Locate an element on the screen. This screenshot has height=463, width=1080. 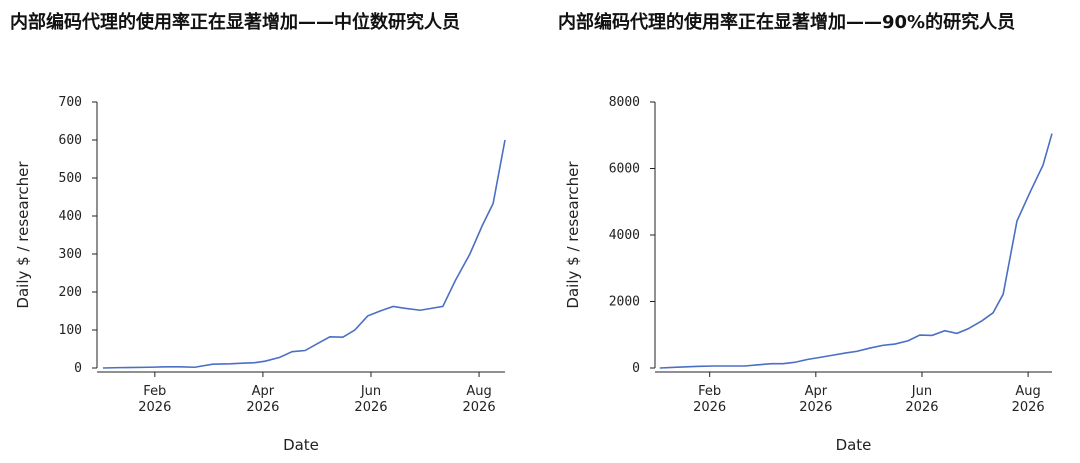
y-tick-label: 100 is located at coordinates (70, 330).